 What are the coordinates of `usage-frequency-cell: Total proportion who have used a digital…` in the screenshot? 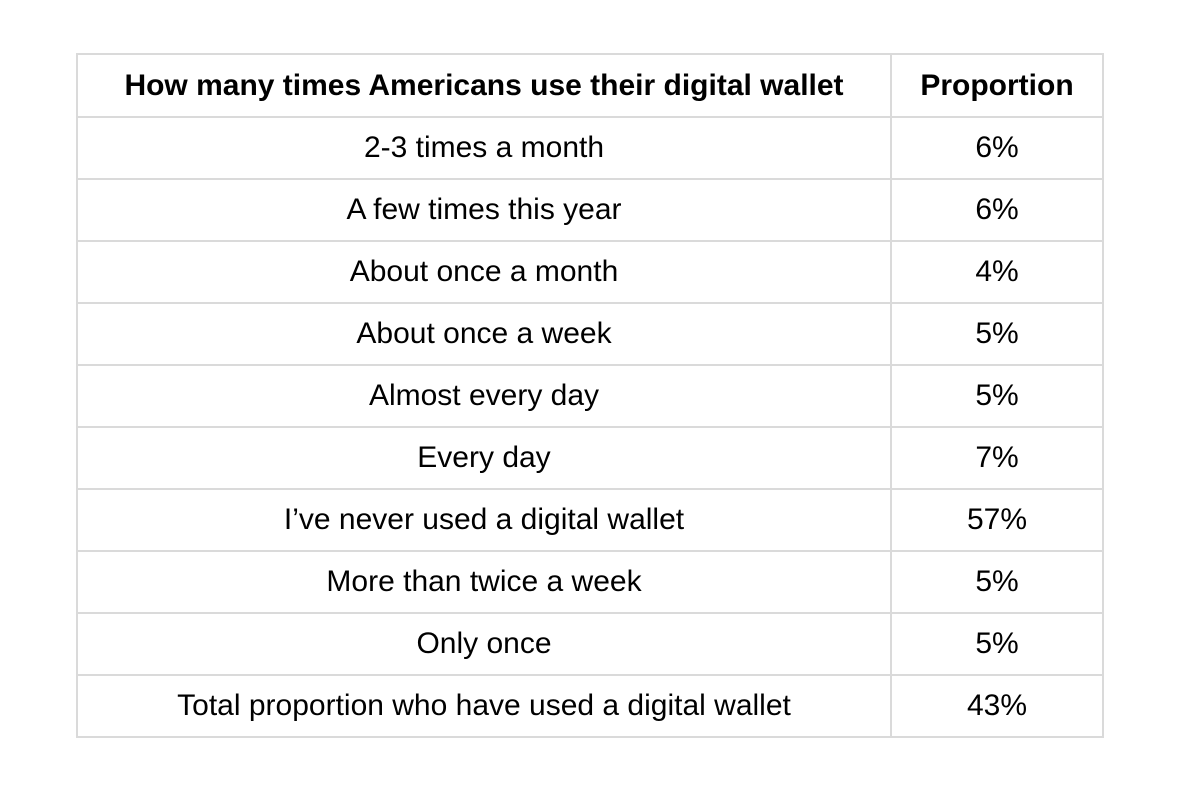 It's located at (484, 706).